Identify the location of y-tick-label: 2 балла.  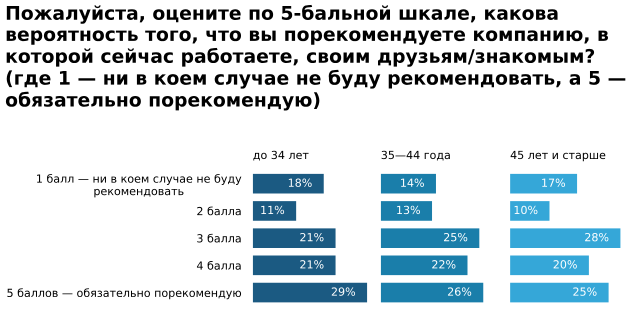
(219, 211).